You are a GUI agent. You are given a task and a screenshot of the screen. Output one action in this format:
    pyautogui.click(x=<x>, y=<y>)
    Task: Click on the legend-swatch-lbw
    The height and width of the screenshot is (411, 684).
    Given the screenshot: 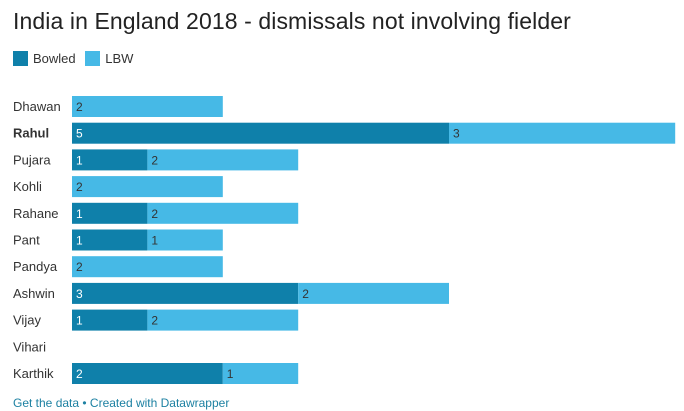 What is the action you would take?
    pyautogui.click(x=93, y=58)
    